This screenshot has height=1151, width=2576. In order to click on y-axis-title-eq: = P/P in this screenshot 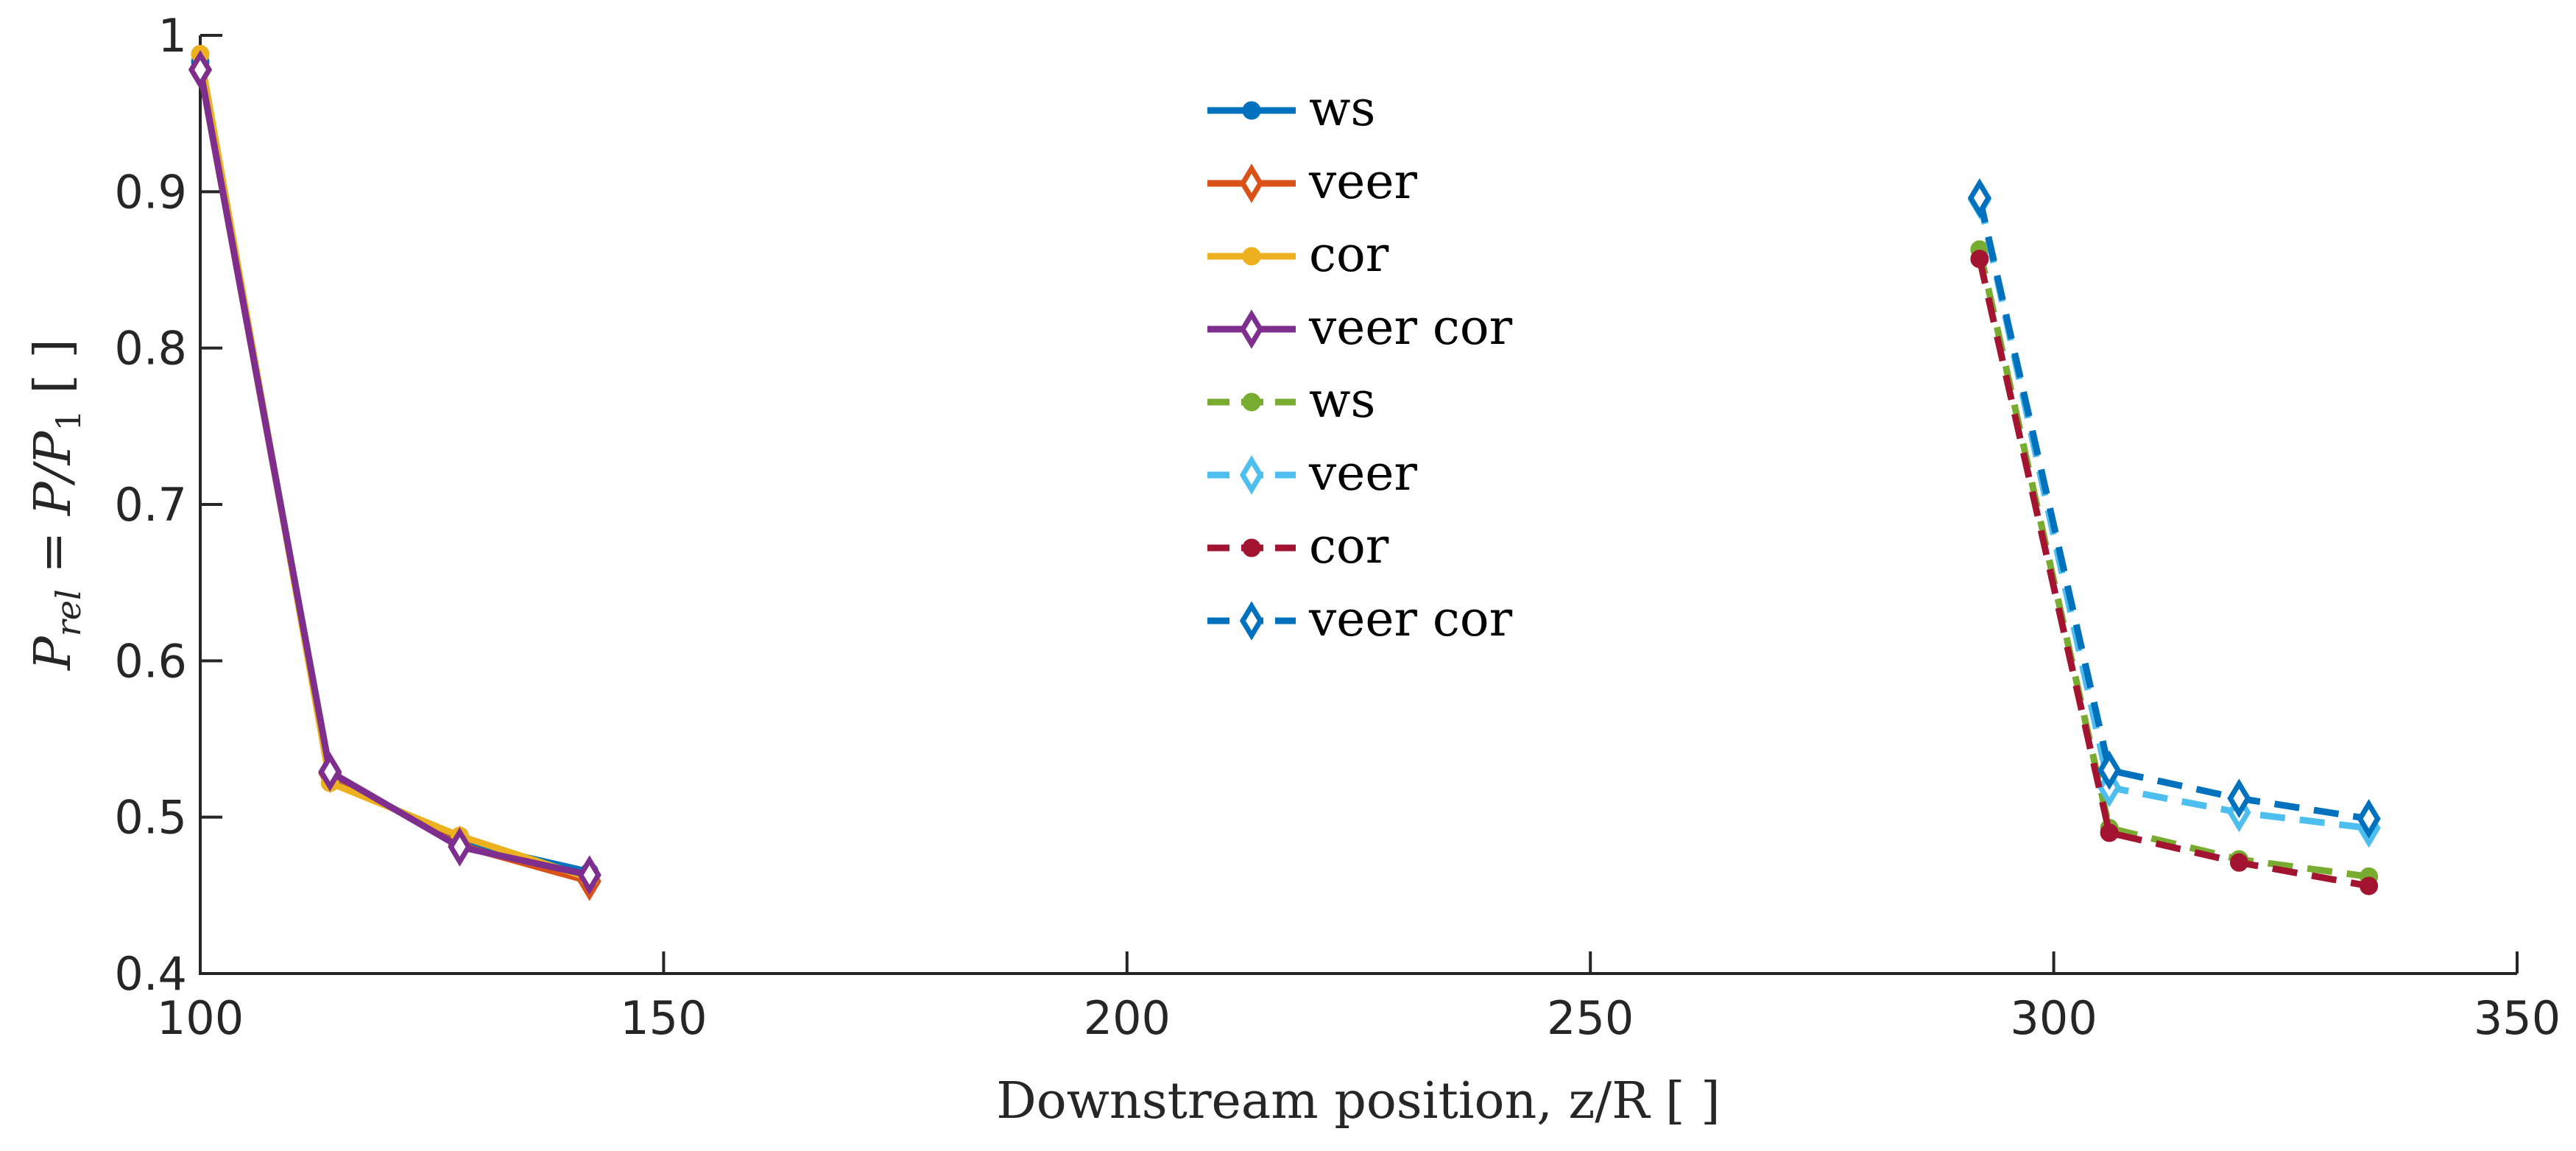, I will do `click(53, 509)`.